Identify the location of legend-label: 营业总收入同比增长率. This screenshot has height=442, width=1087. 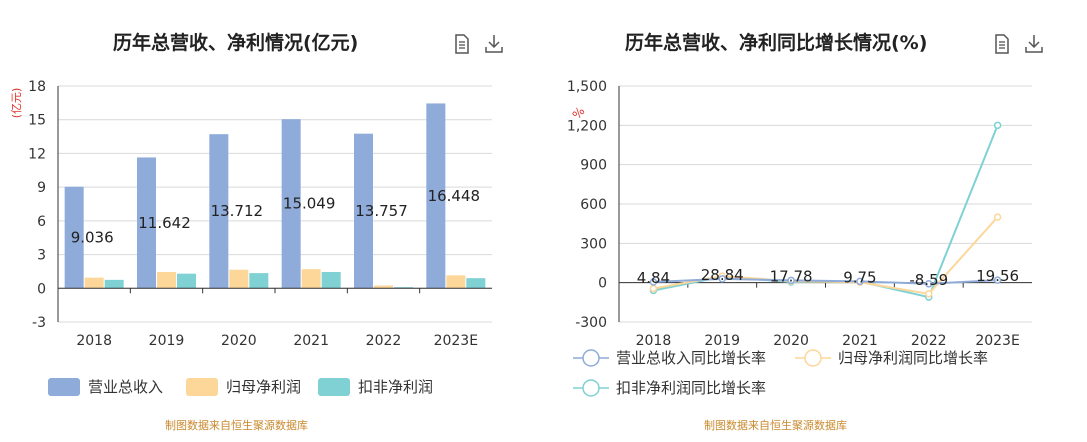
(691, 358).